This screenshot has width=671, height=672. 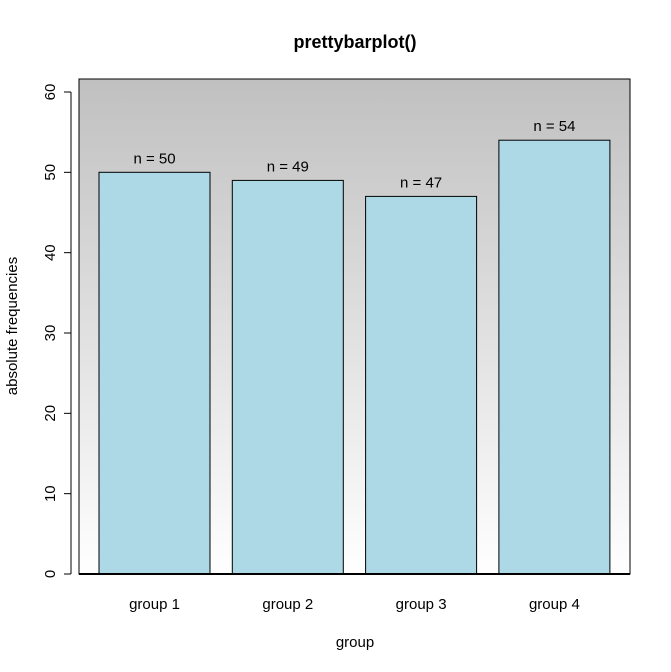 I want to click on category-label-3: group 3, so click(x=421, y=604).